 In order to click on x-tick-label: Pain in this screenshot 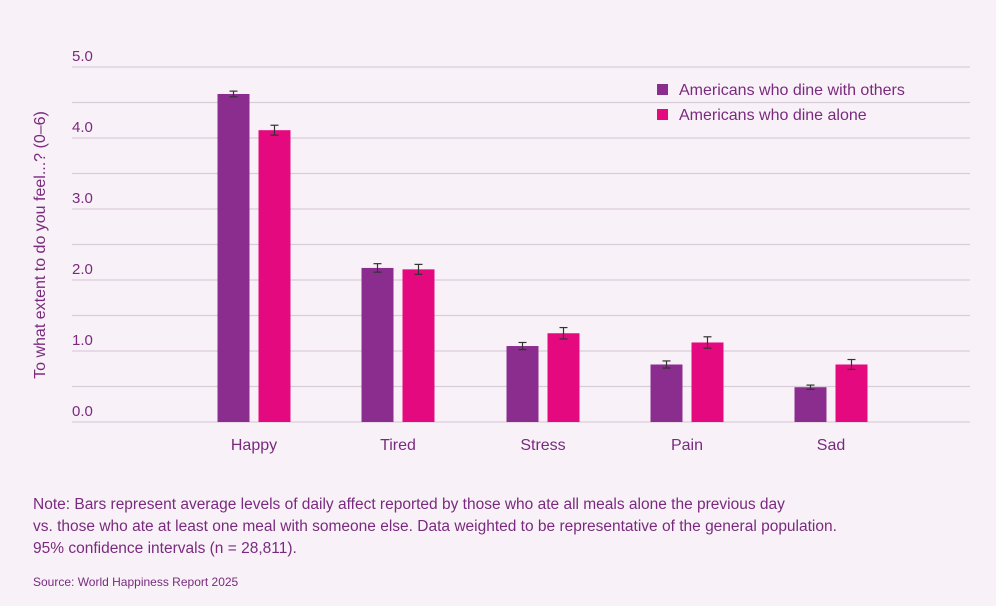, I will do `click(687, 445)`.